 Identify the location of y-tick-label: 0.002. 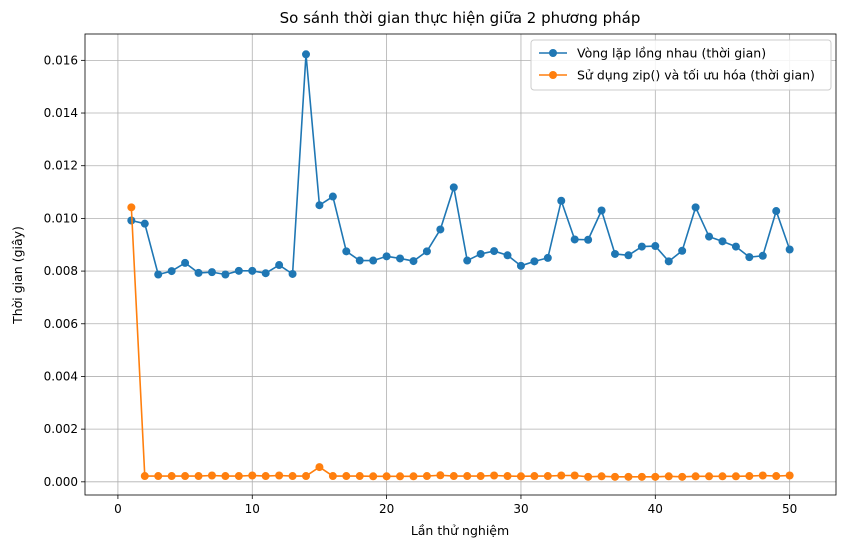
(61, 429).